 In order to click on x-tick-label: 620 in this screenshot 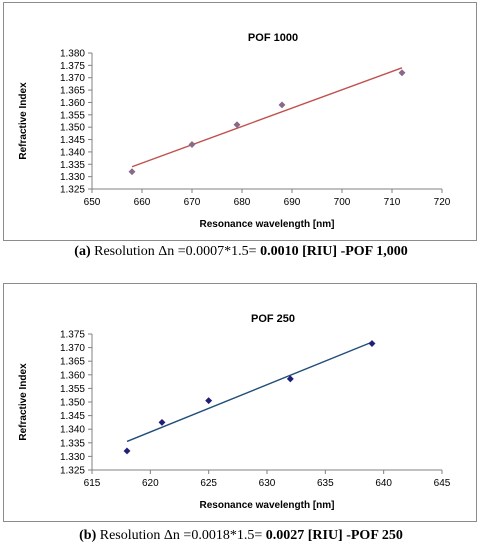, I will do `click(150, 483)`.